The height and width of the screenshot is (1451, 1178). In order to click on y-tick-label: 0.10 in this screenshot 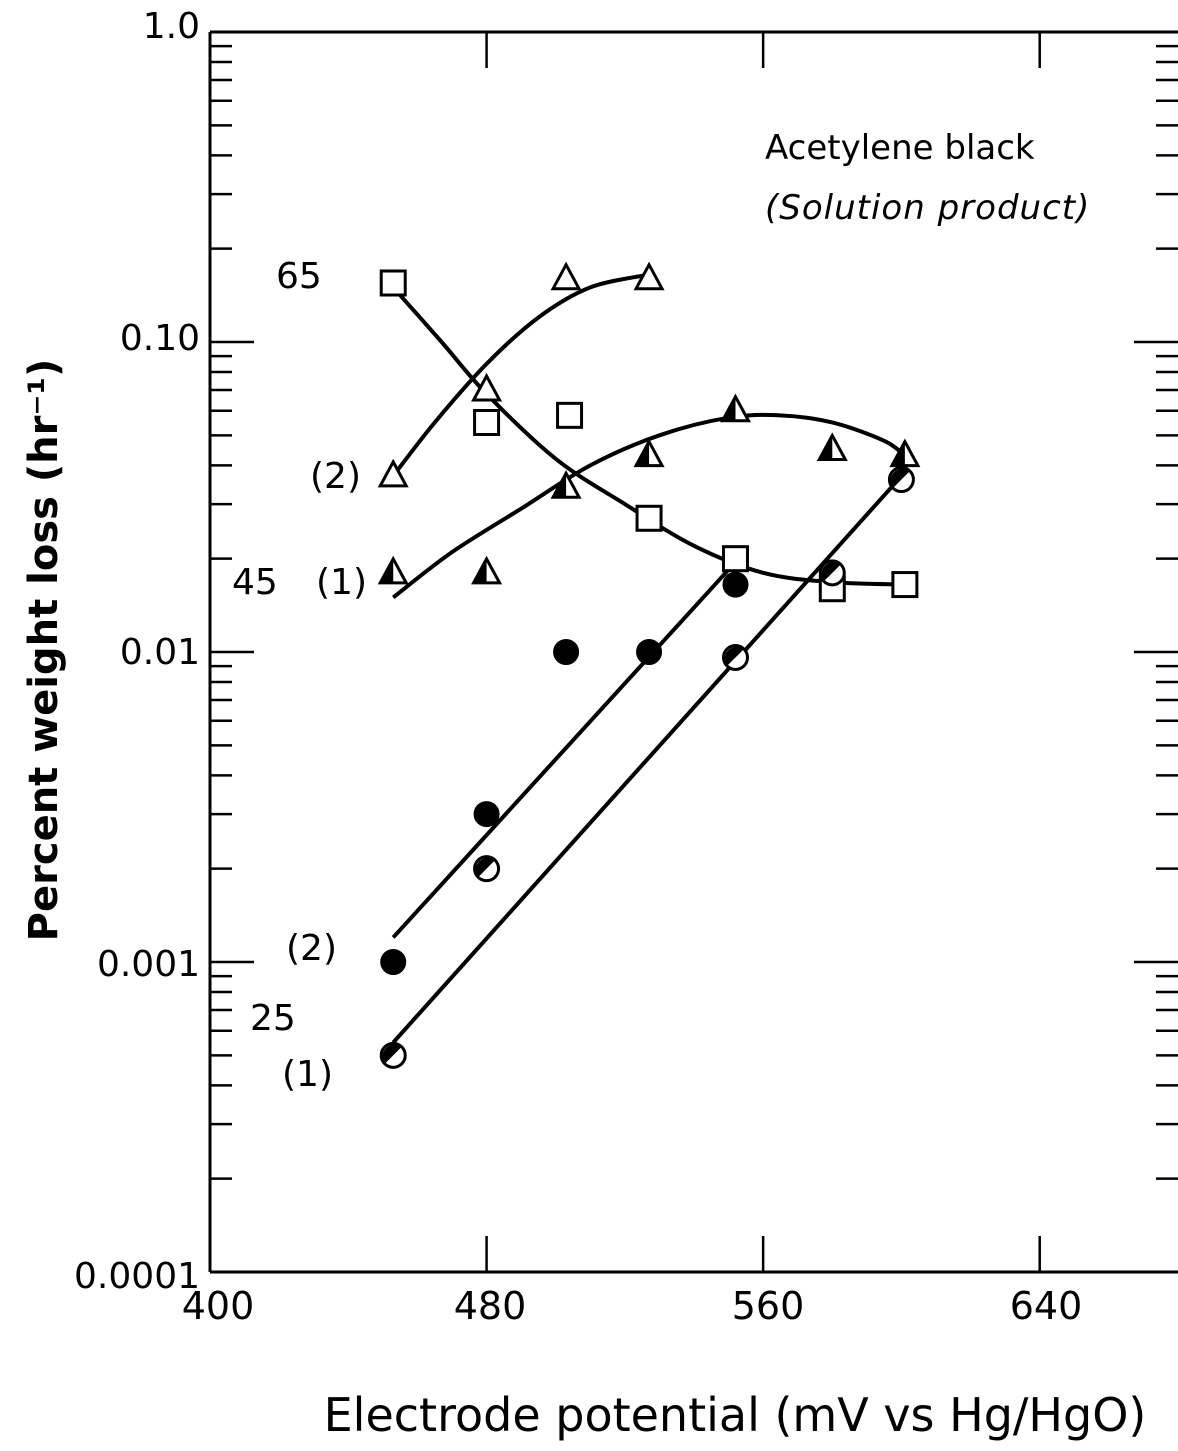, I will do `click(159, 338)`.